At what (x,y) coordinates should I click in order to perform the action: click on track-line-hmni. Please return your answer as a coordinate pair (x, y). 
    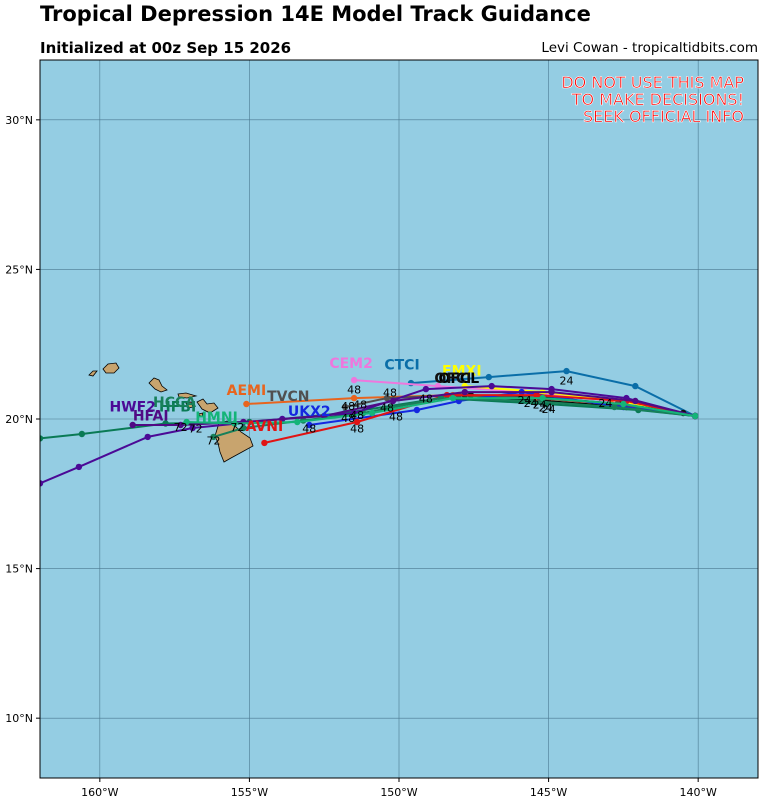
    Looking at the image, I should click on (441, 411).